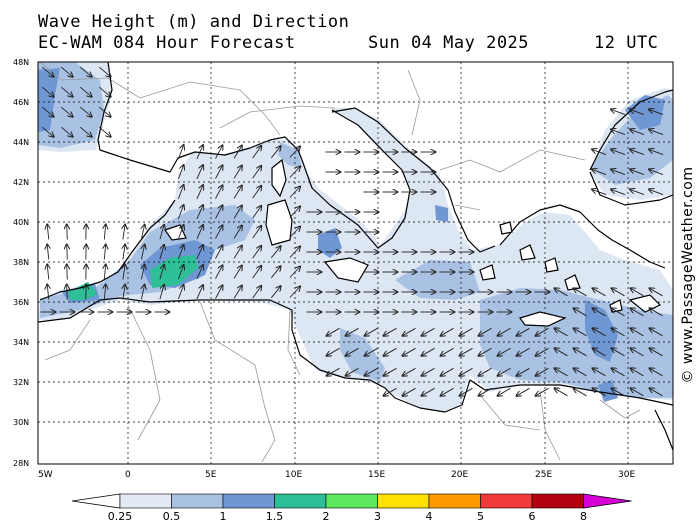  Describe the element at coordinates (480, 516) in the screenshot. I see `colorbar-label: 5` at that location.